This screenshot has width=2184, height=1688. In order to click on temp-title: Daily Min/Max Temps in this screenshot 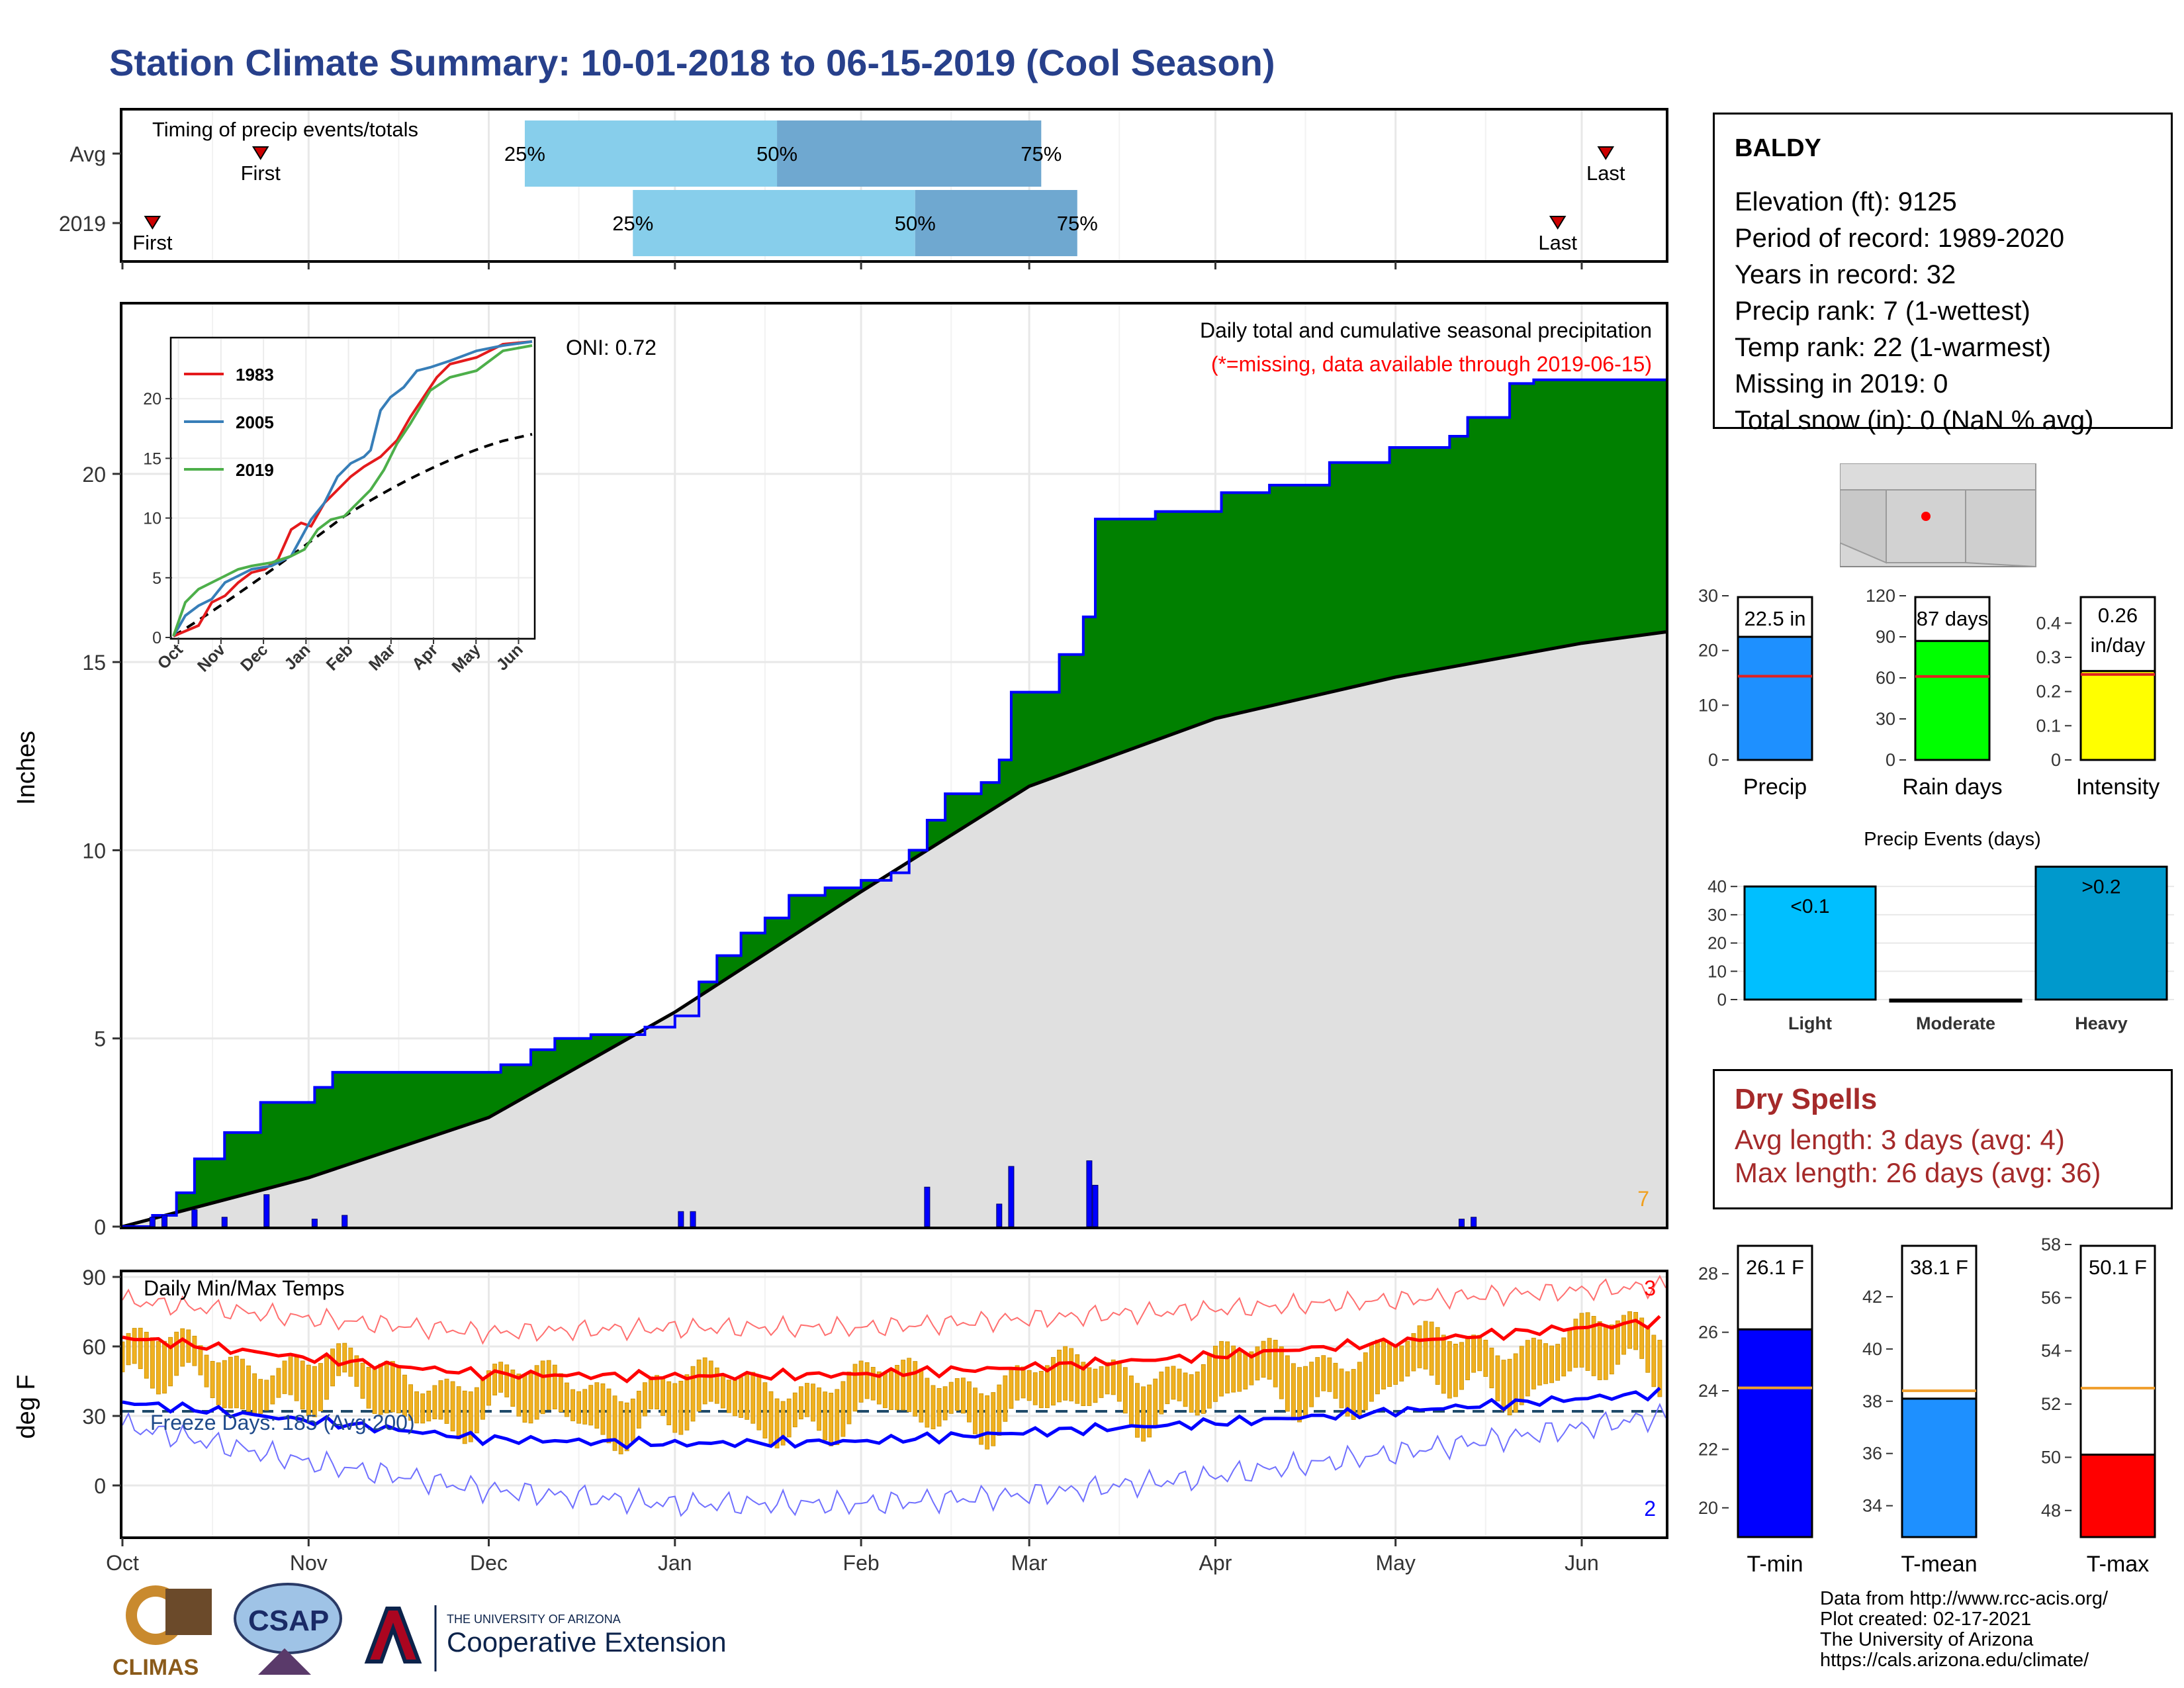, I will do `click(244, 1288)`.